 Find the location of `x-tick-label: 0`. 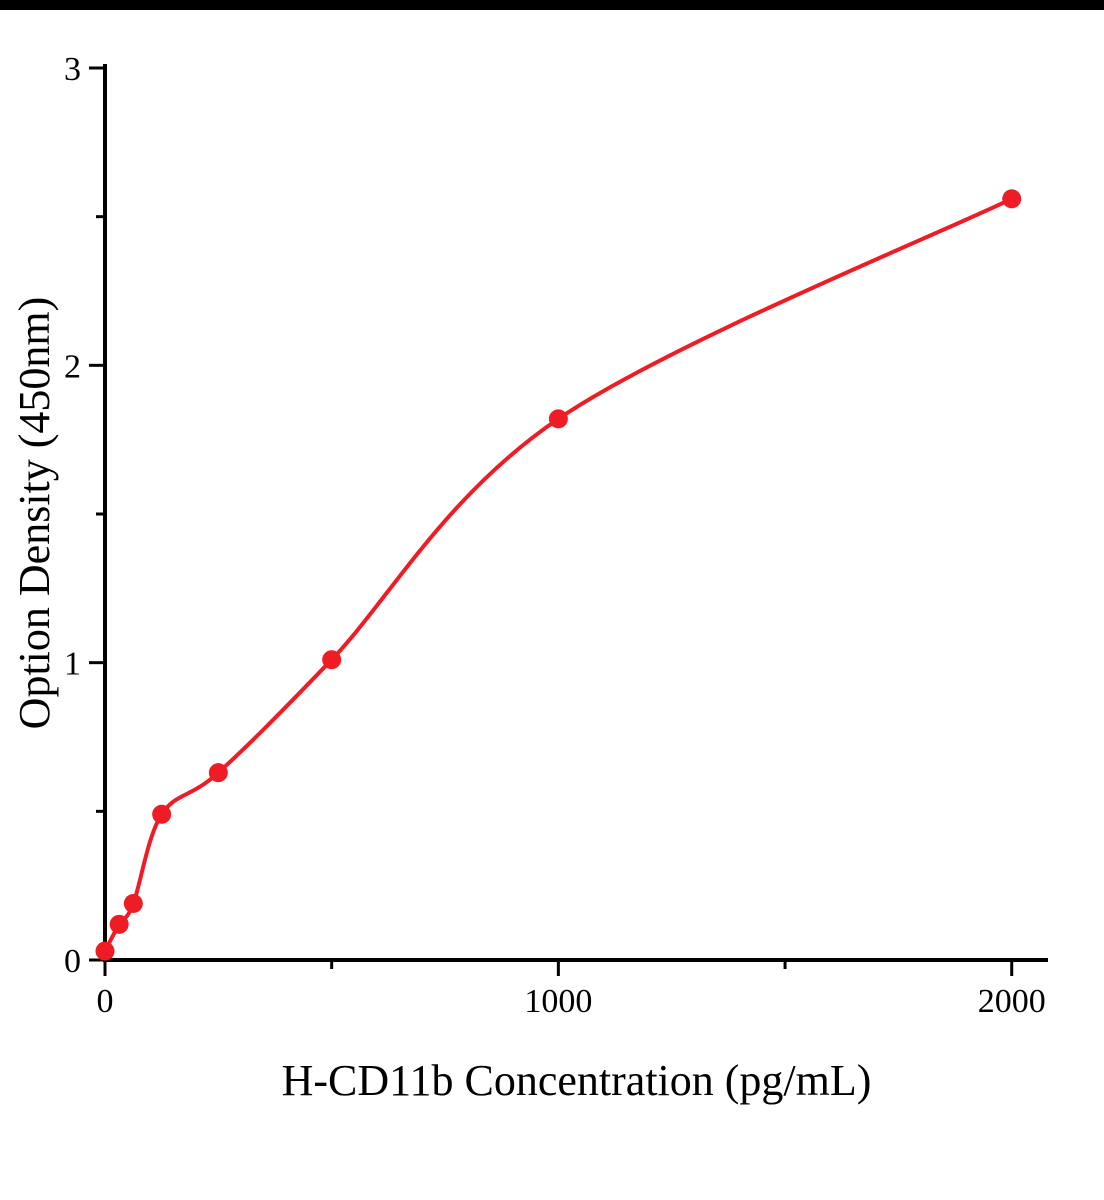

x-tick-label: 0 is located at coordinates (105, 1001).